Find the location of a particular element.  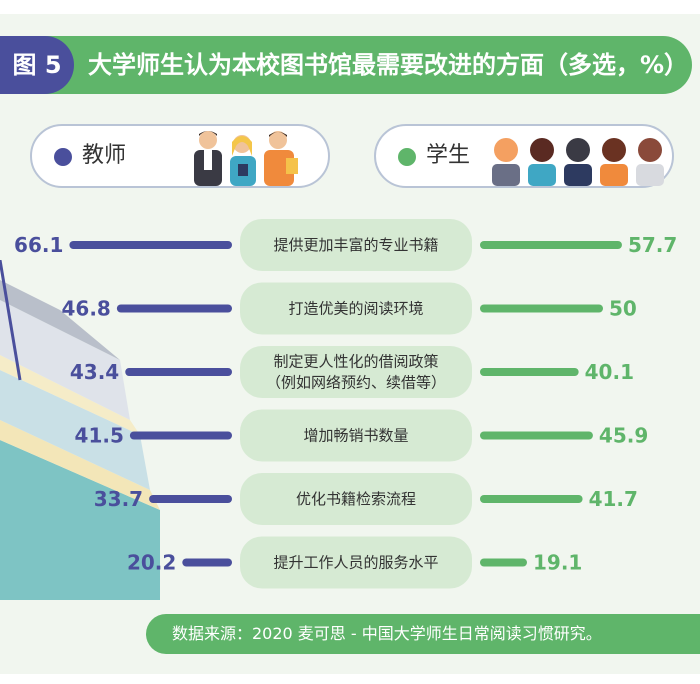

teachers-illustration is located at coordinates (246, 158).